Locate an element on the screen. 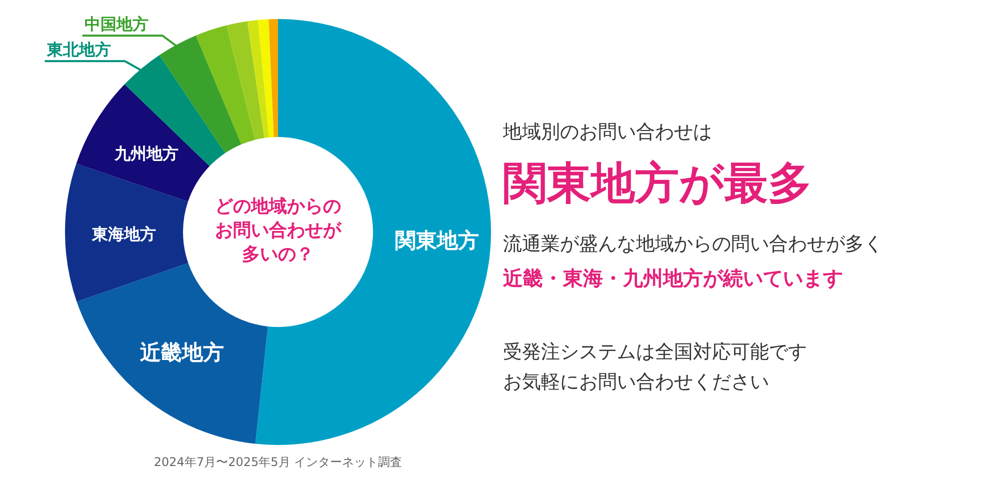  slice-label: 関東地方 is located at coordinates (436, 240).